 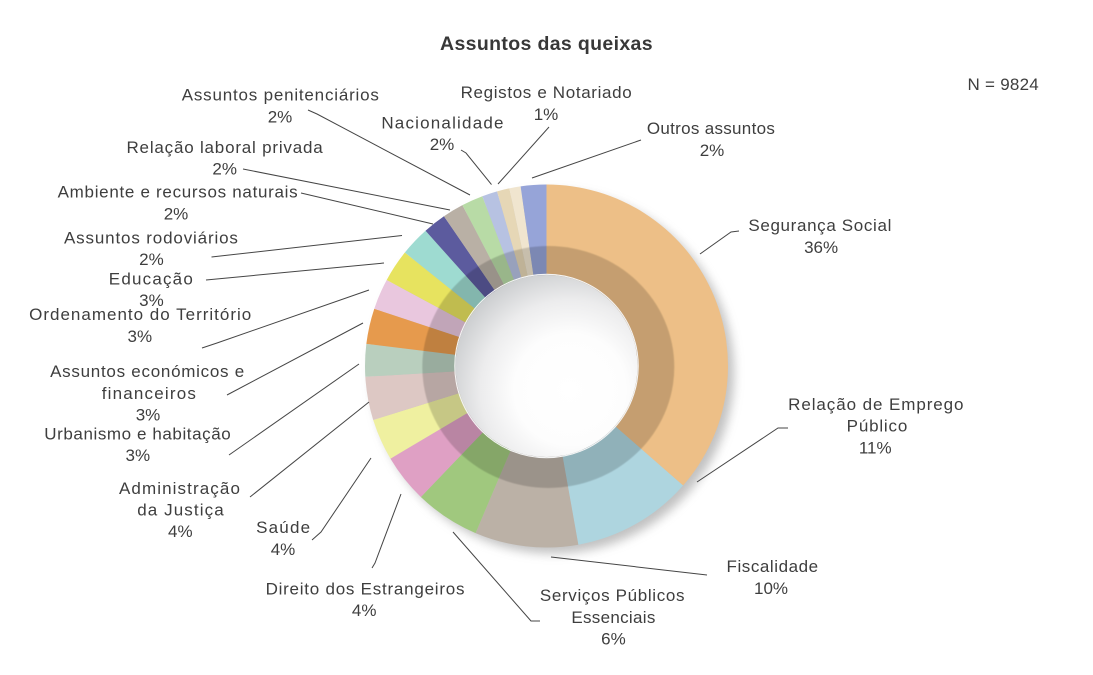 What do you see at coordinates (137, 433) in the screenshot?
I see `svg-text: Urbanismo e habitação` at bounding box center [137, 433].